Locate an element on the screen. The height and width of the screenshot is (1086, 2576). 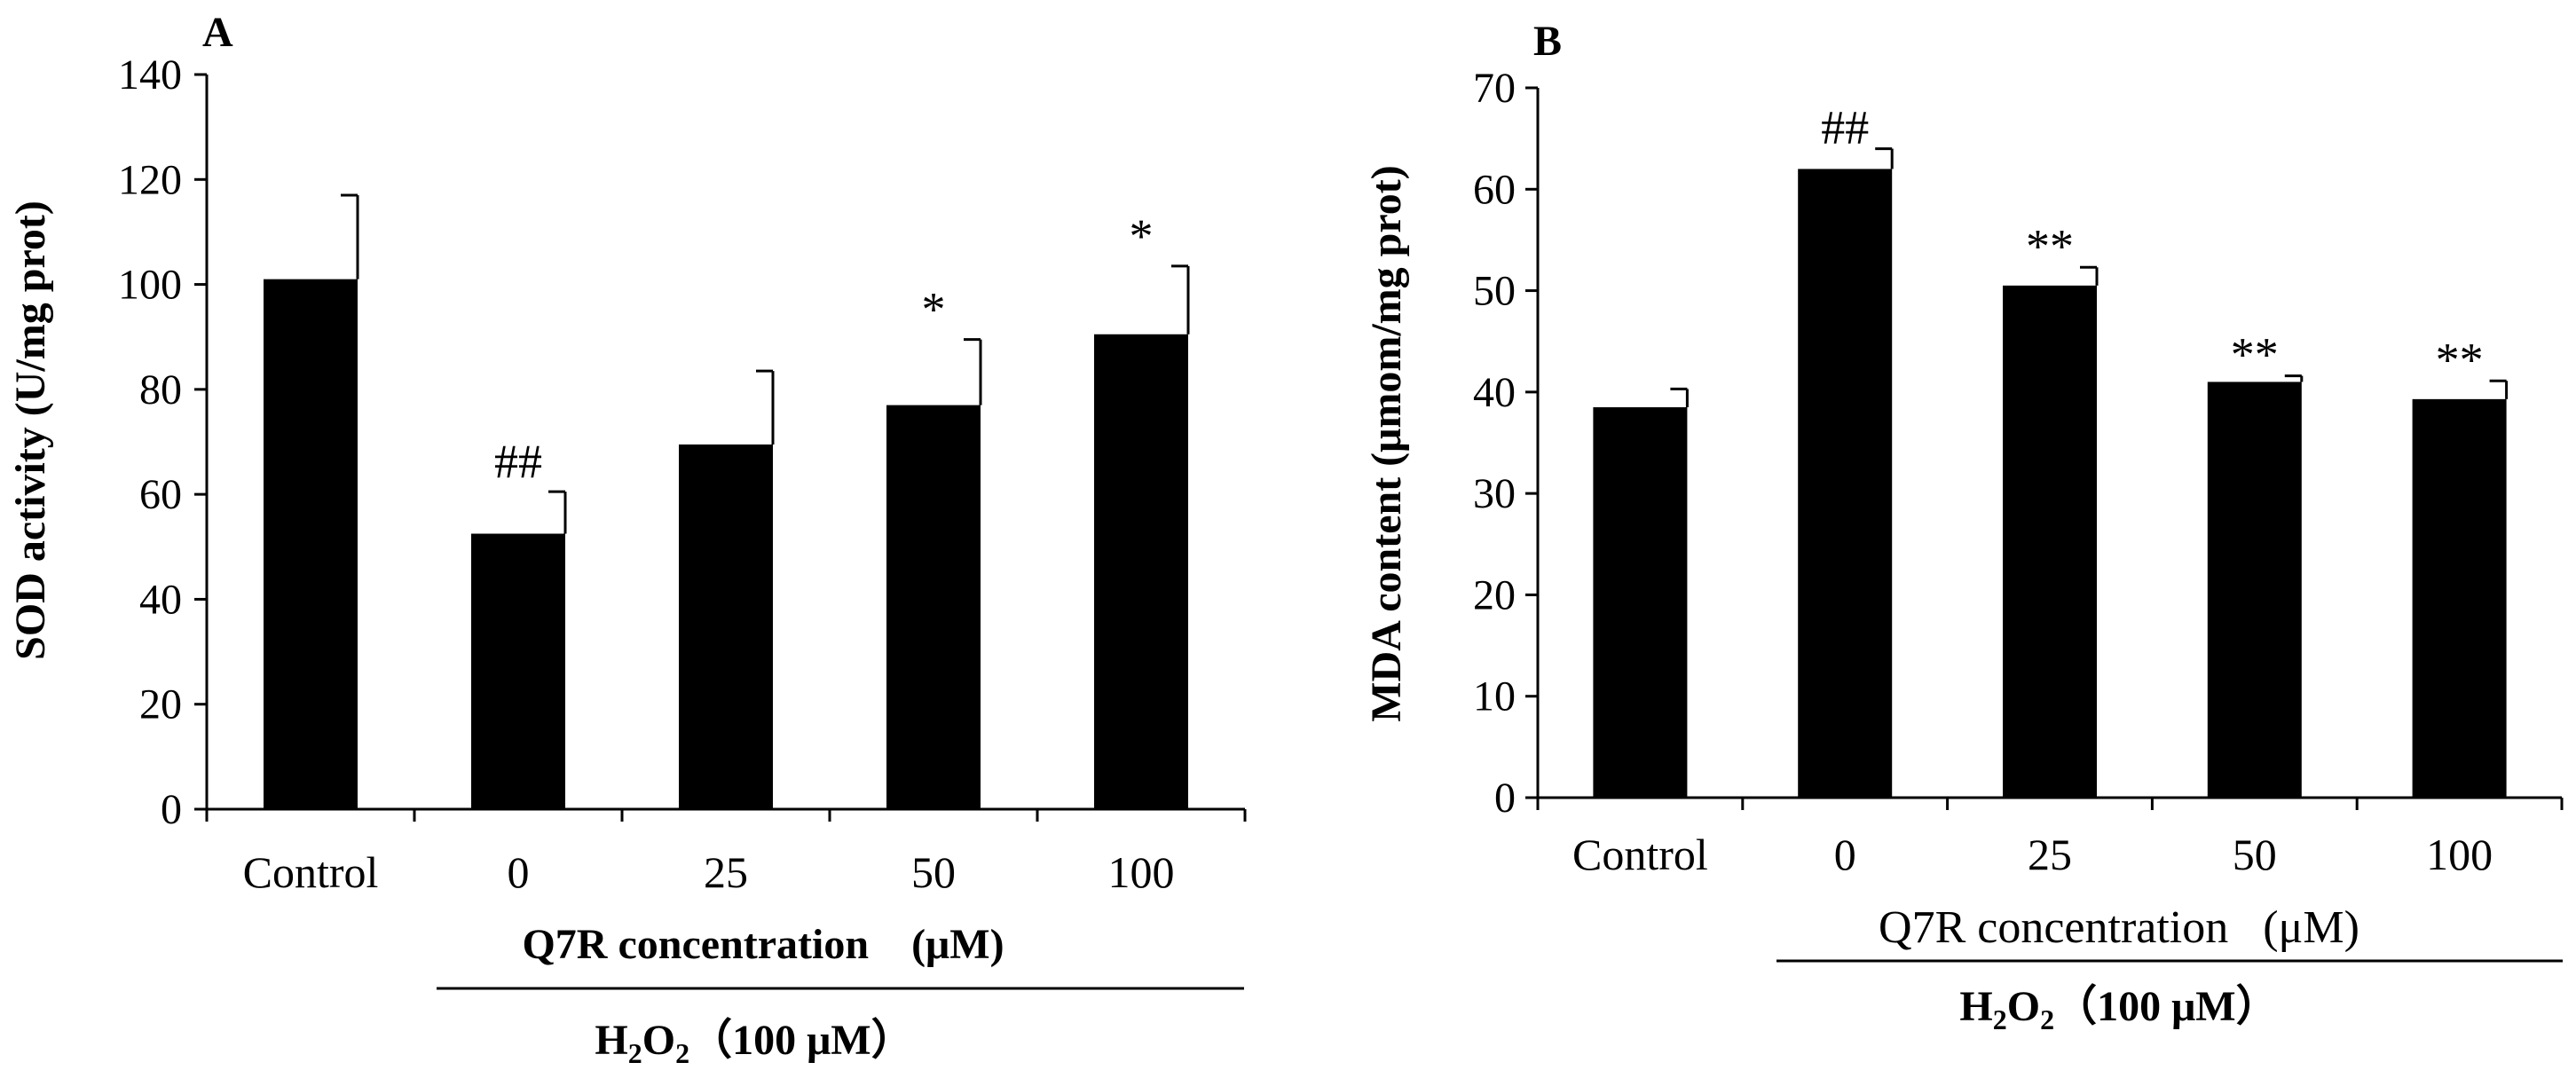
y-tick-label: 30 is located at coordinates (1495, 493).